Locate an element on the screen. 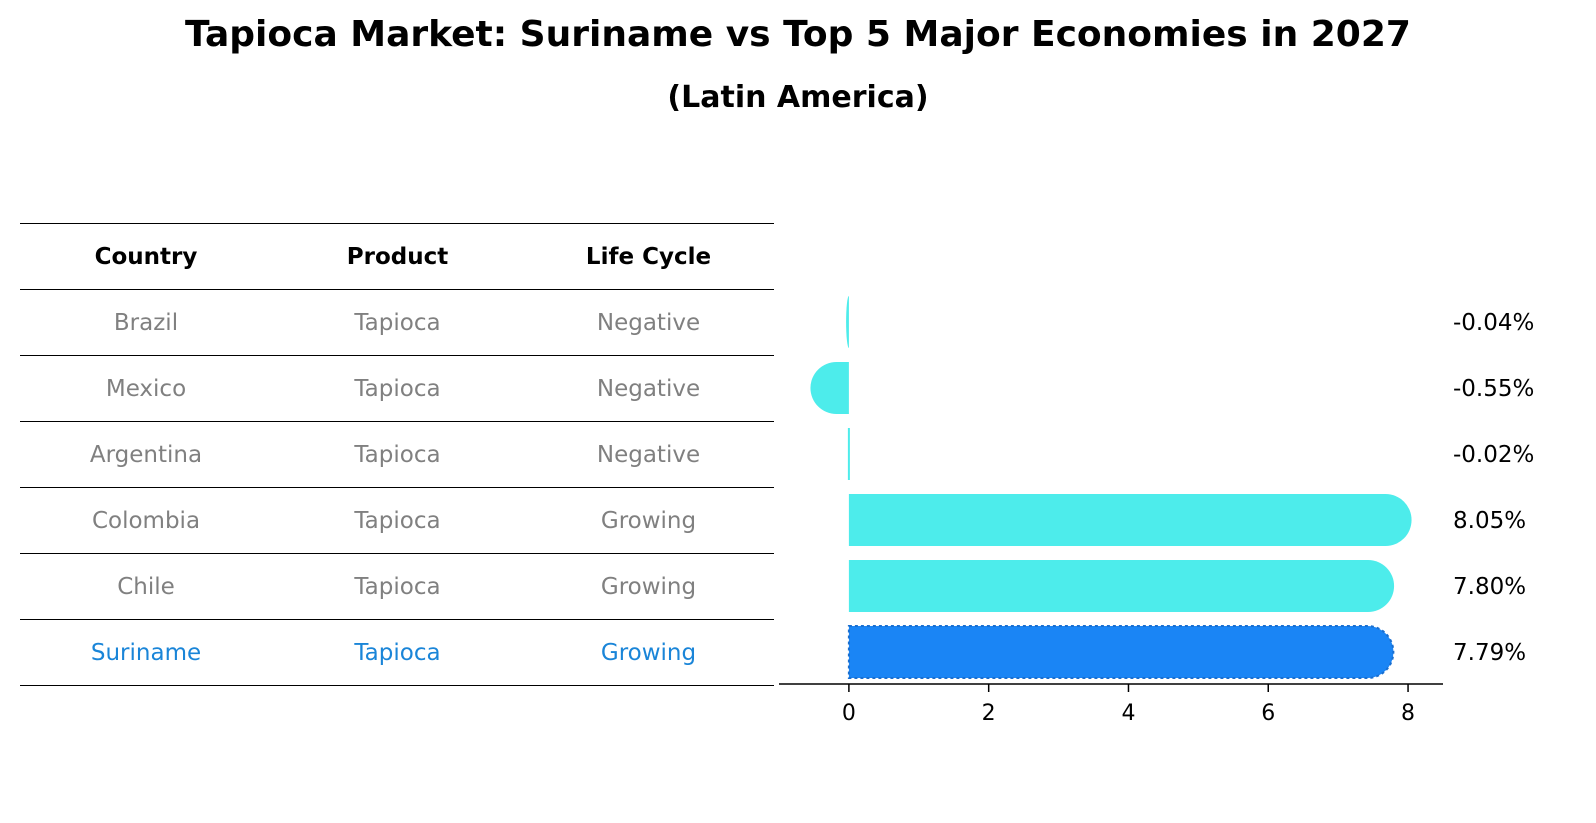 Image resolution: width=1596 pixels, height=823 pixels. bar-chile is located at coordinates (1121, 586).